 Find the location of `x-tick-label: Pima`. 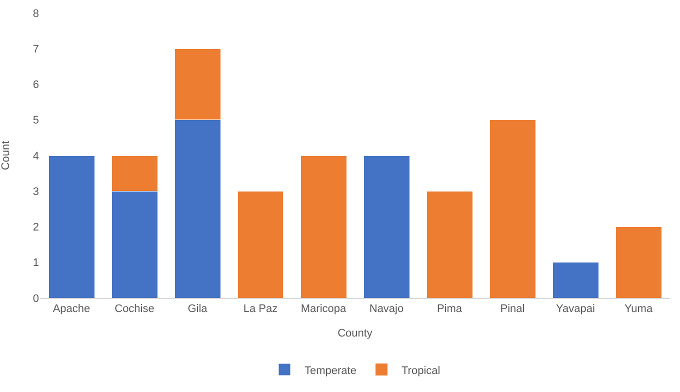

x-tick-label: Pima is located at coordinates (449, 309).